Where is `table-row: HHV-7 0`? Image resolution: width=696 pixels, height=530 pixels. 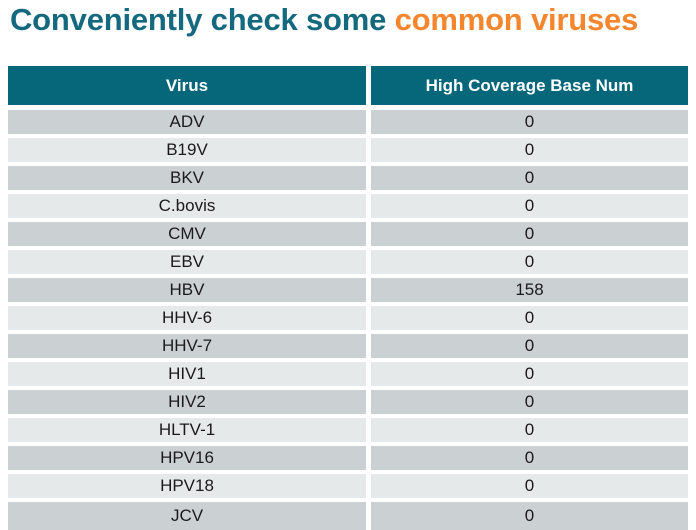
table-row: HHV-7 0 is located at coordinates (348, 348).